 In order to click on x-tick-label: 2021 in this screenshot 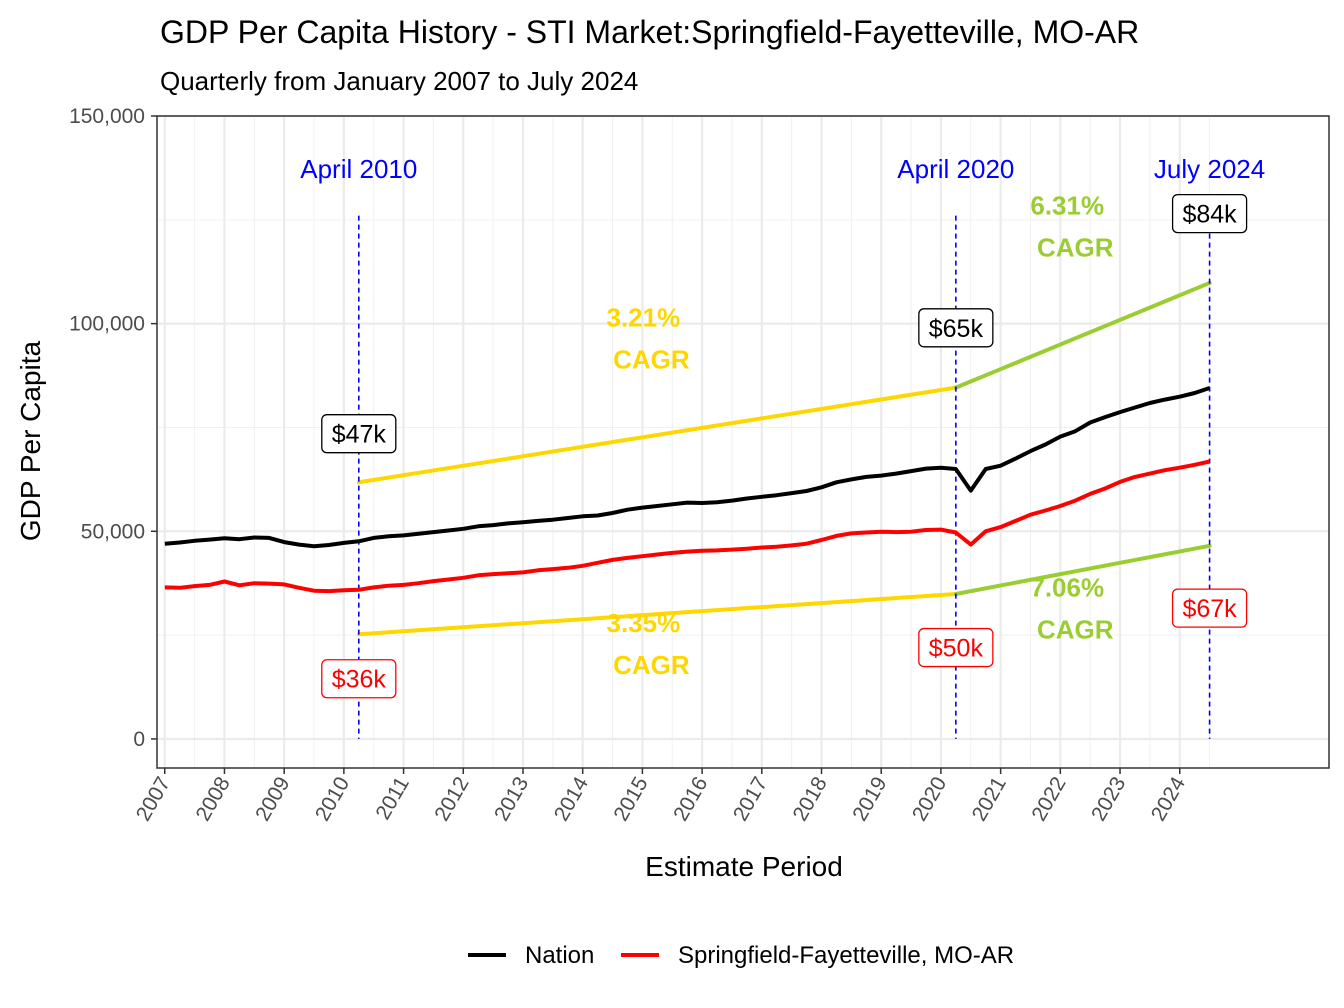, I will do `click(989, 799)`.